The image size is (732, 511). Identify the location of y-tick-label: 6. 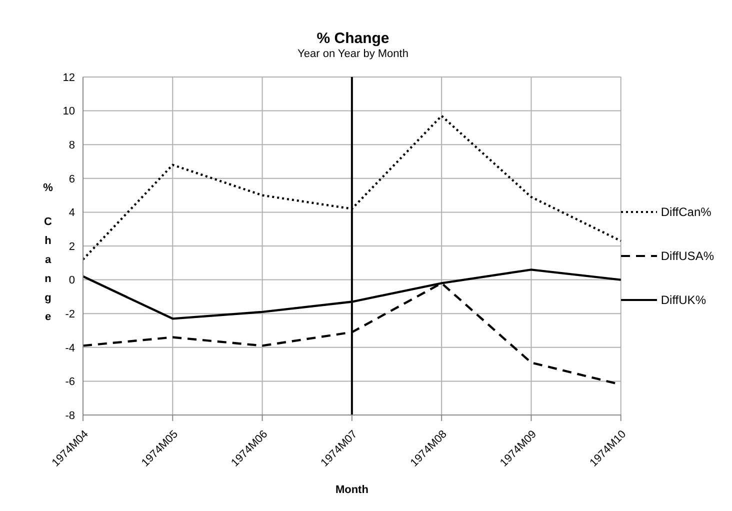
(71, 179).